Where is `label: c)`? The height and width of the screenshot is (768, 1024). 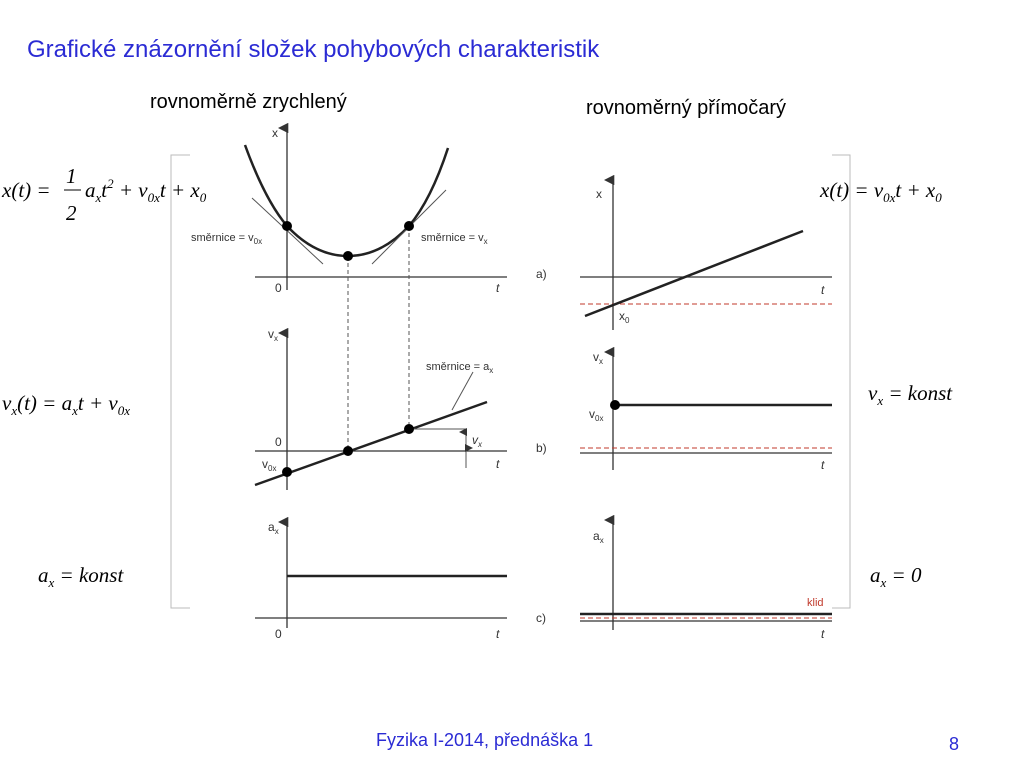 label: c) is located at coordinates (541, 618).